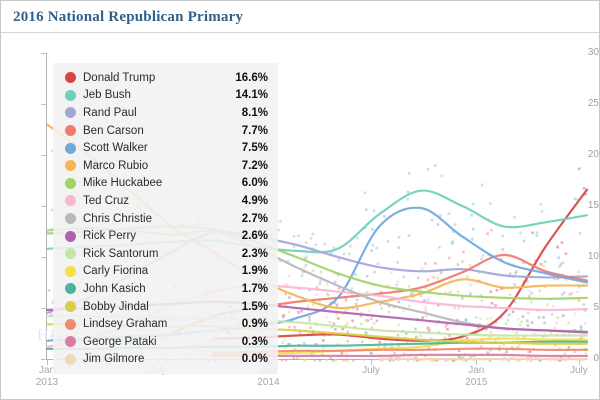  What do you see at coordinates (165, 307) in the screenshot?
I see `legend-item: Bobby Jindal 1.5%` at bounding box center [165, 307].